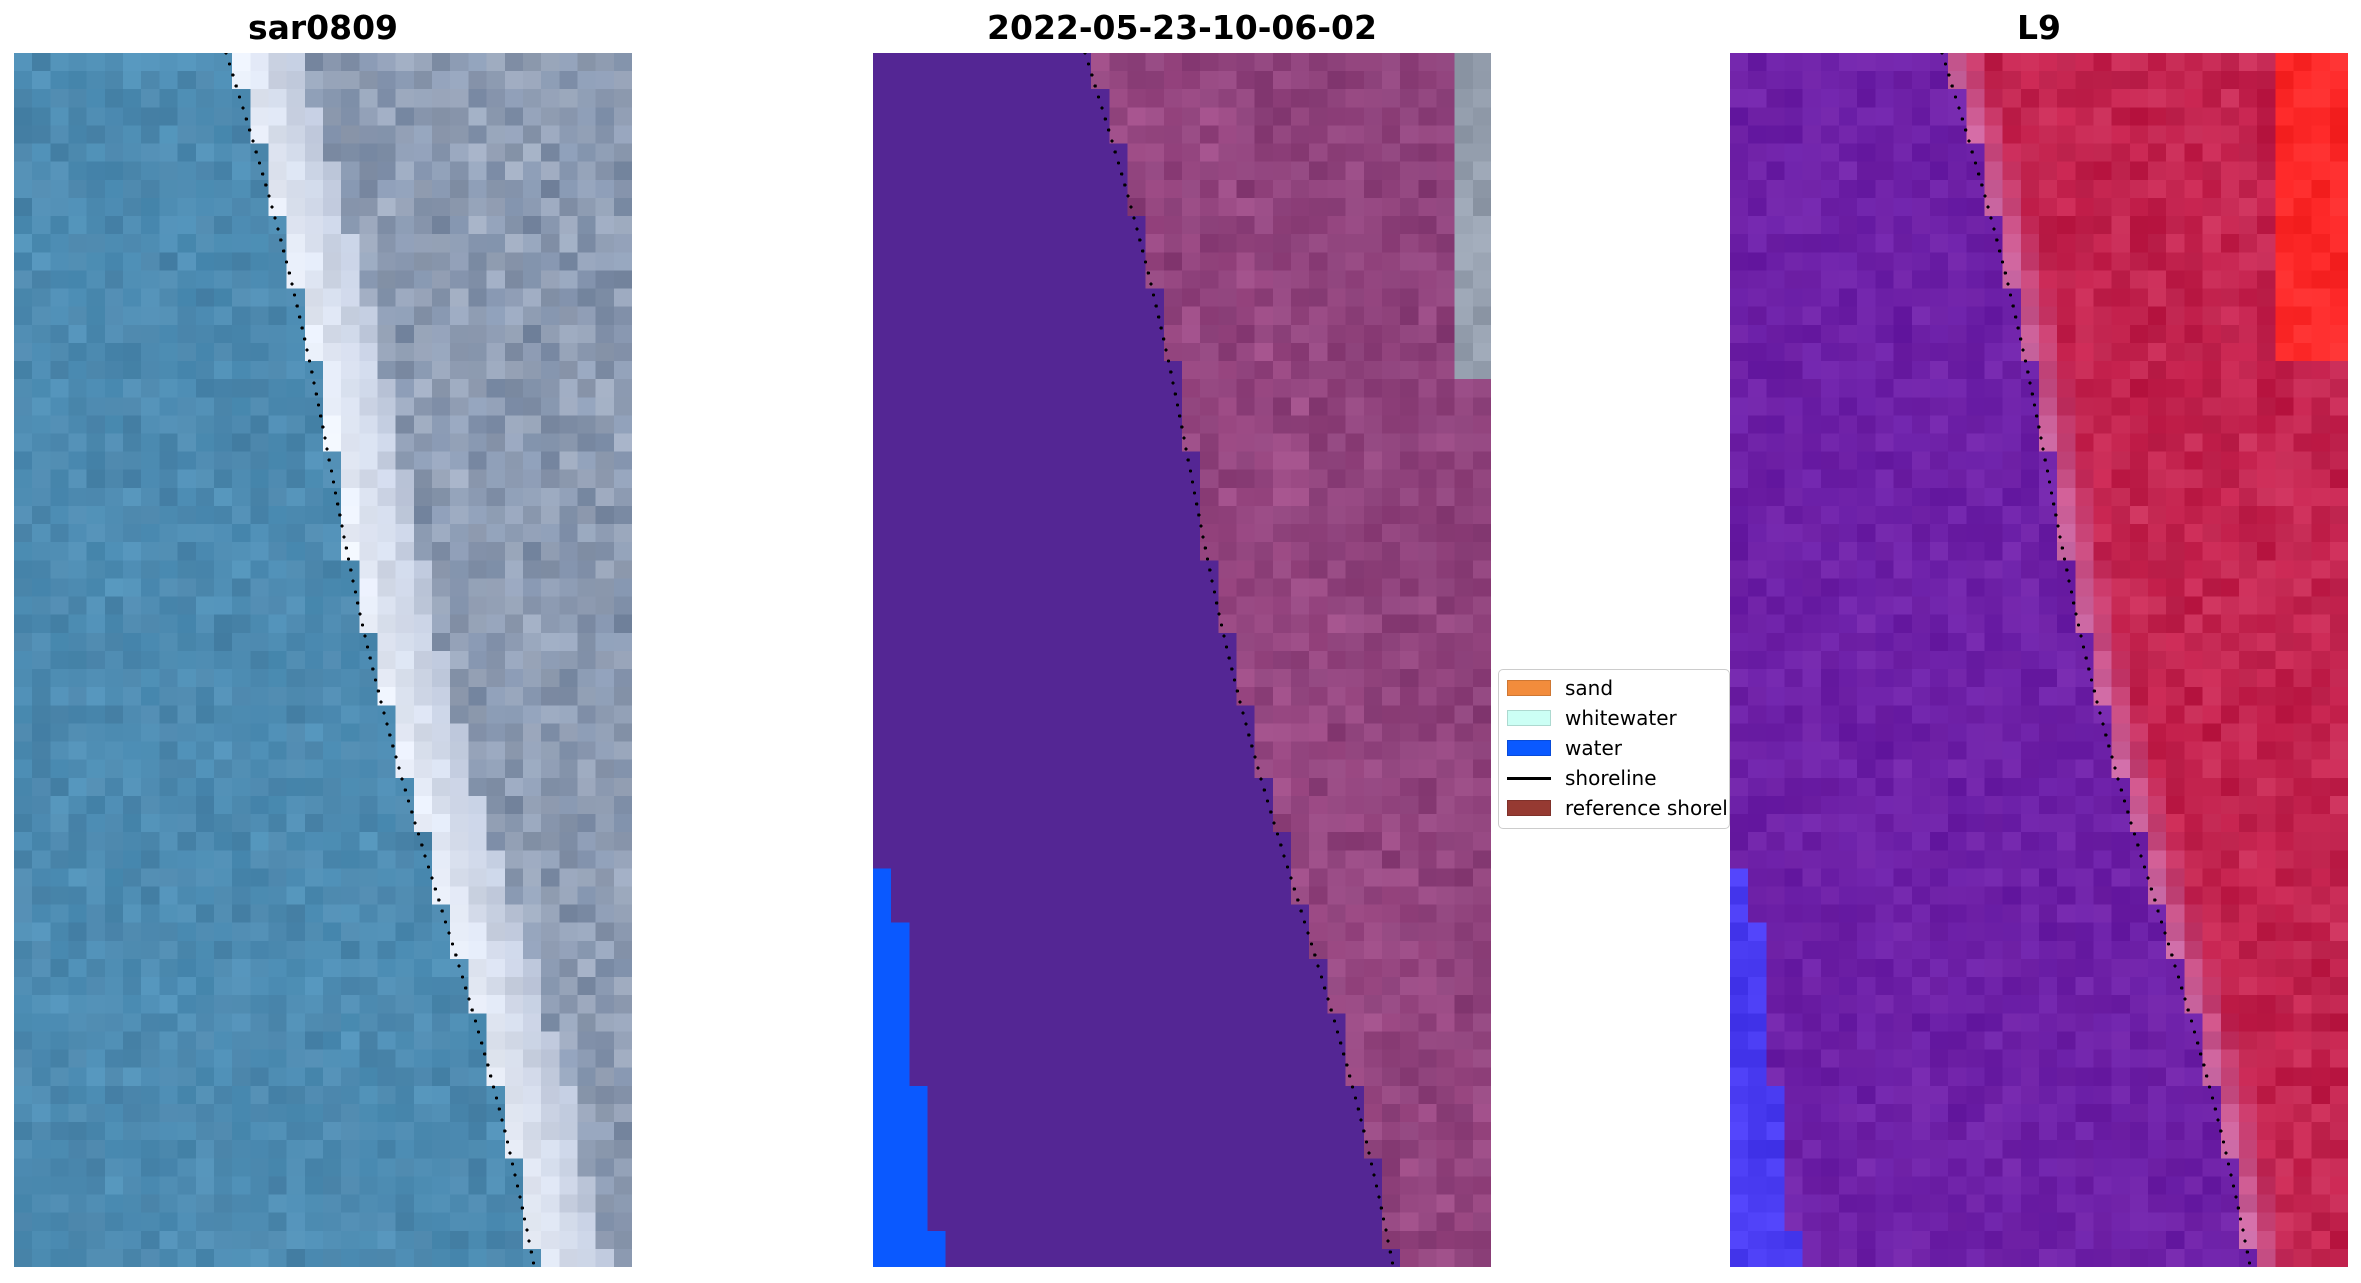  I want to click on legend-swatch-whitewater, so click(1529, 718).